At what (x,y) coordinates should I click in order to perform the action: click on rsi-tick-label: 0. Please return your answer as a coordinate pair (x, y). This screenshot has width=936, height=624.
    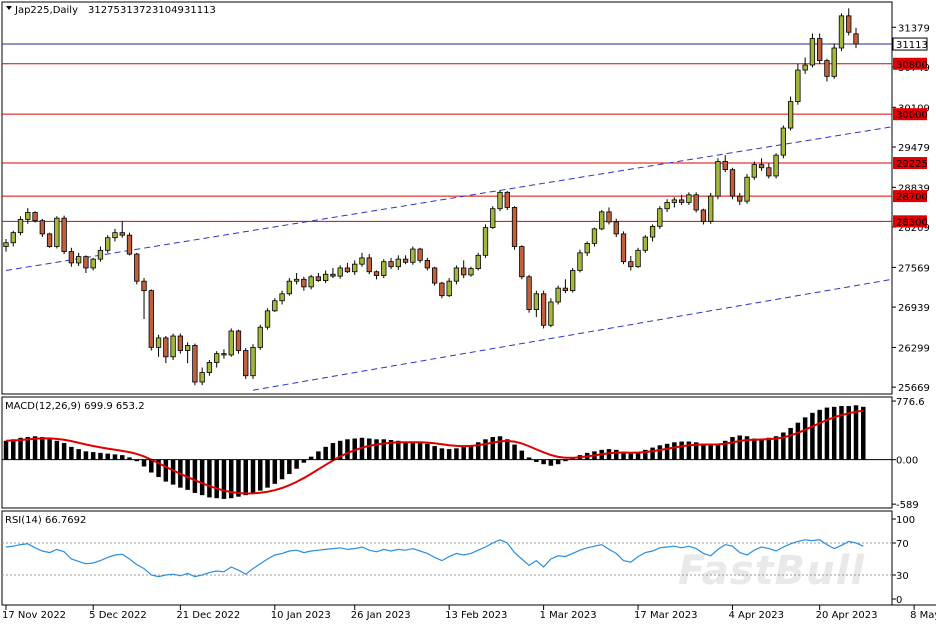
    Looking at the image, I should click on (899, 600).